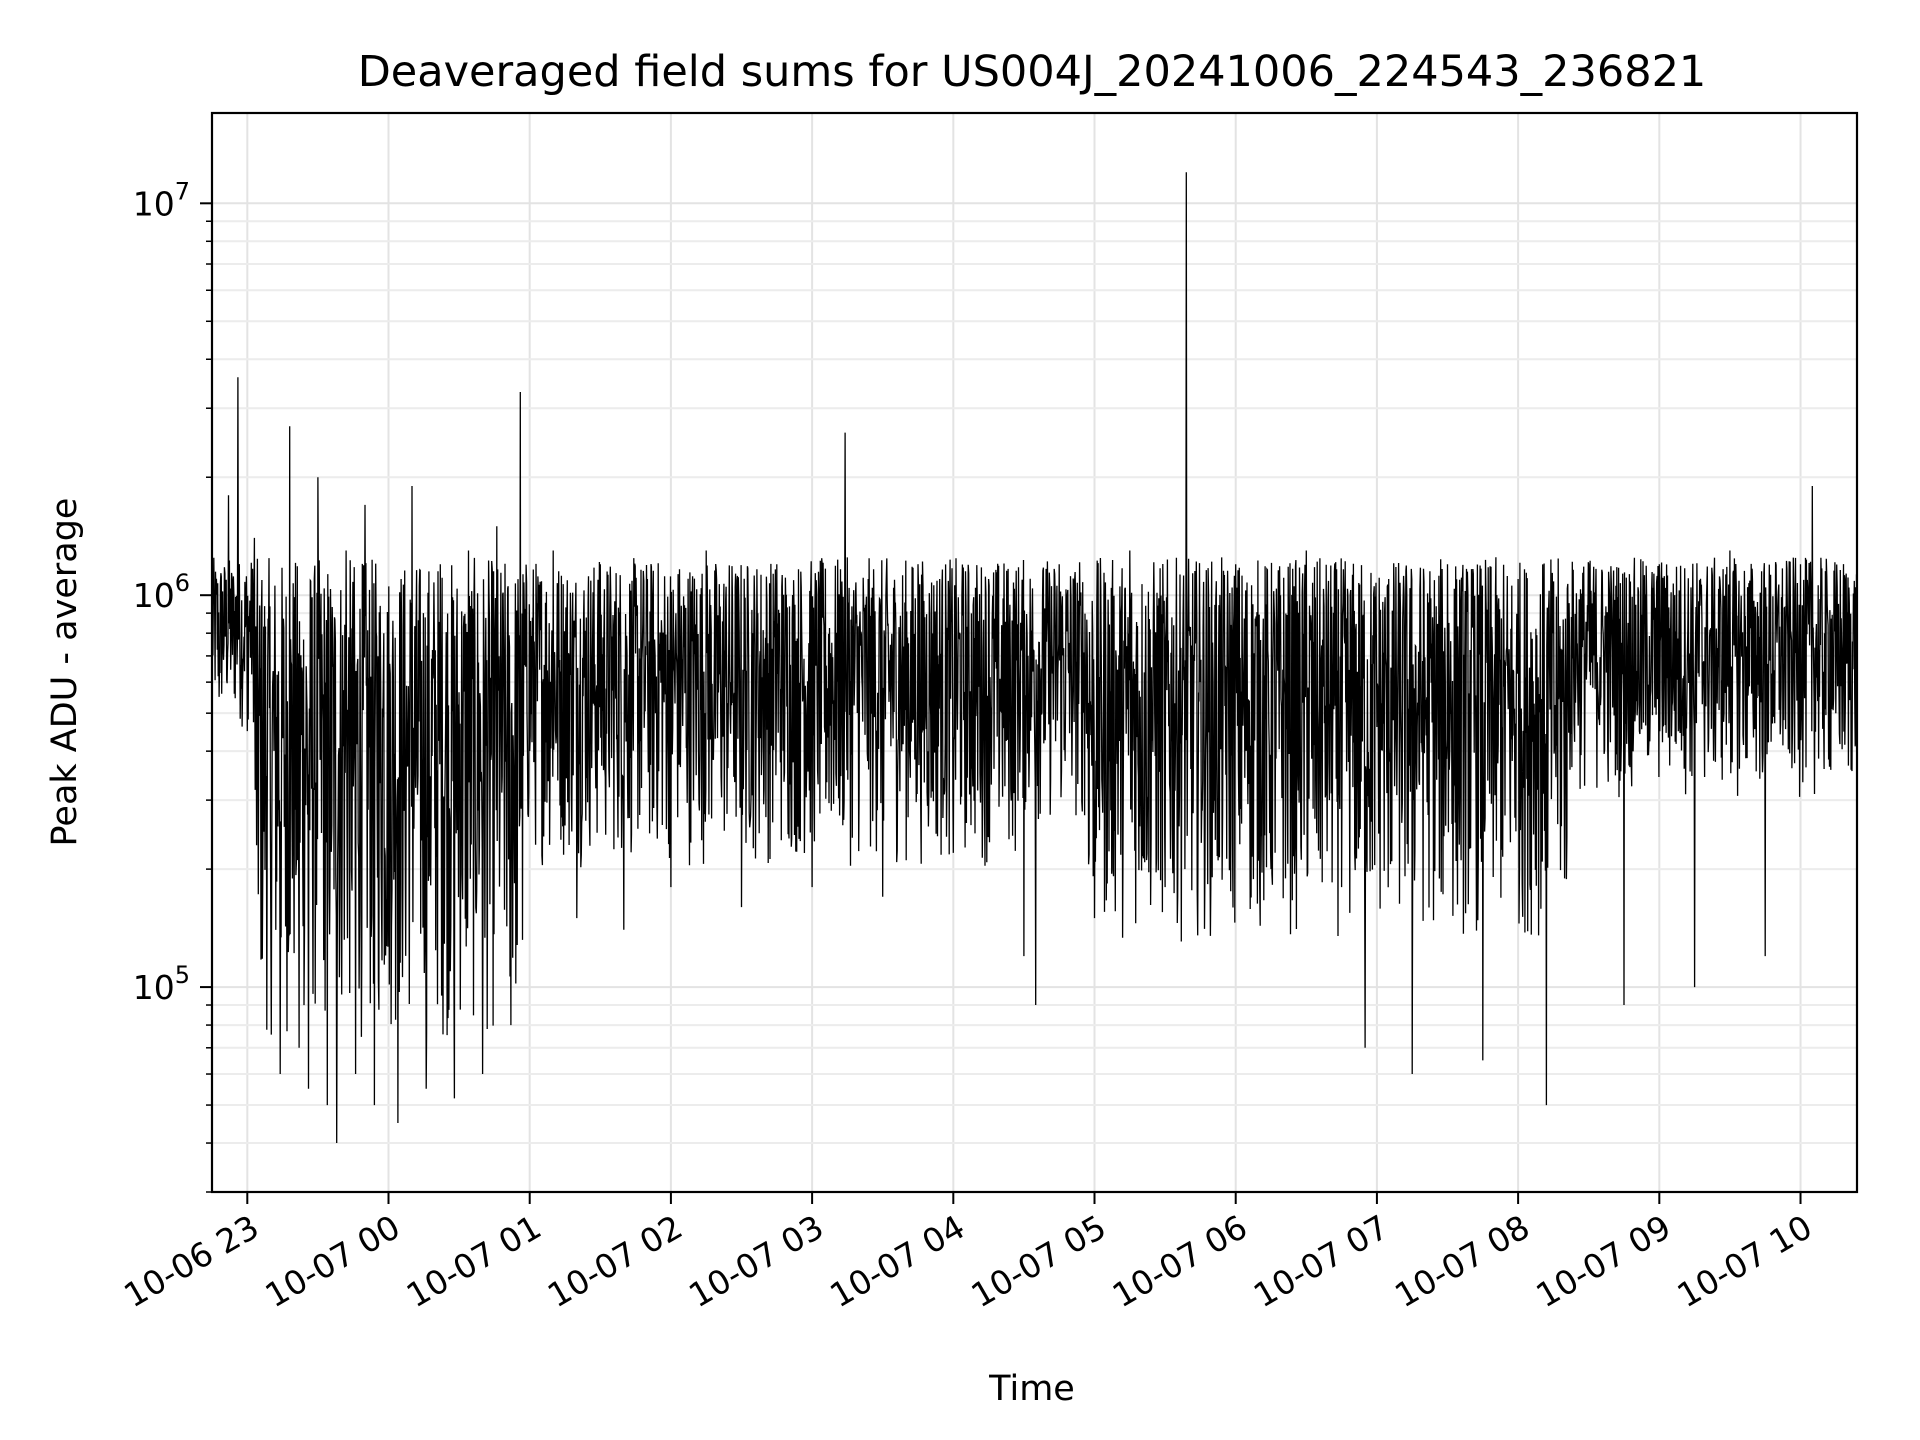  Describe the element at coordinates (161, 592) in the screenshot. I see `y-tick-label: 10⁶` at that location.